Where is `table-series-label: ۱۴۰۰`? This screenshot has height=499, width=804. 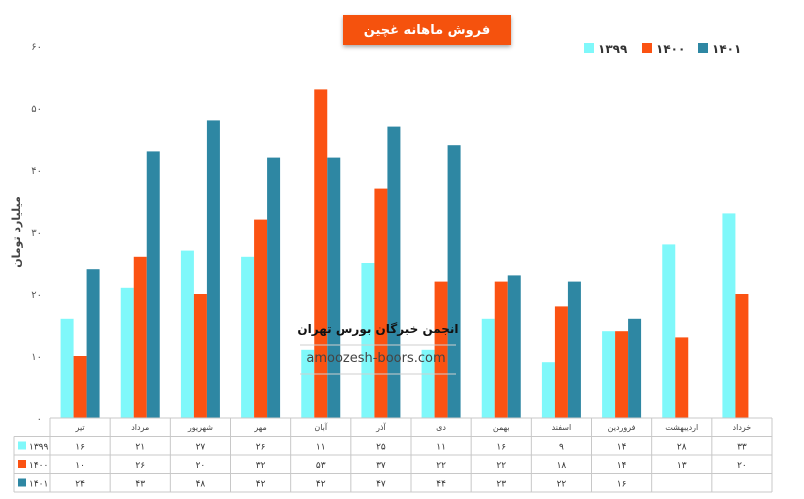 table-series-label: ۱۴۰۰ is located at coordinates (38, 466).